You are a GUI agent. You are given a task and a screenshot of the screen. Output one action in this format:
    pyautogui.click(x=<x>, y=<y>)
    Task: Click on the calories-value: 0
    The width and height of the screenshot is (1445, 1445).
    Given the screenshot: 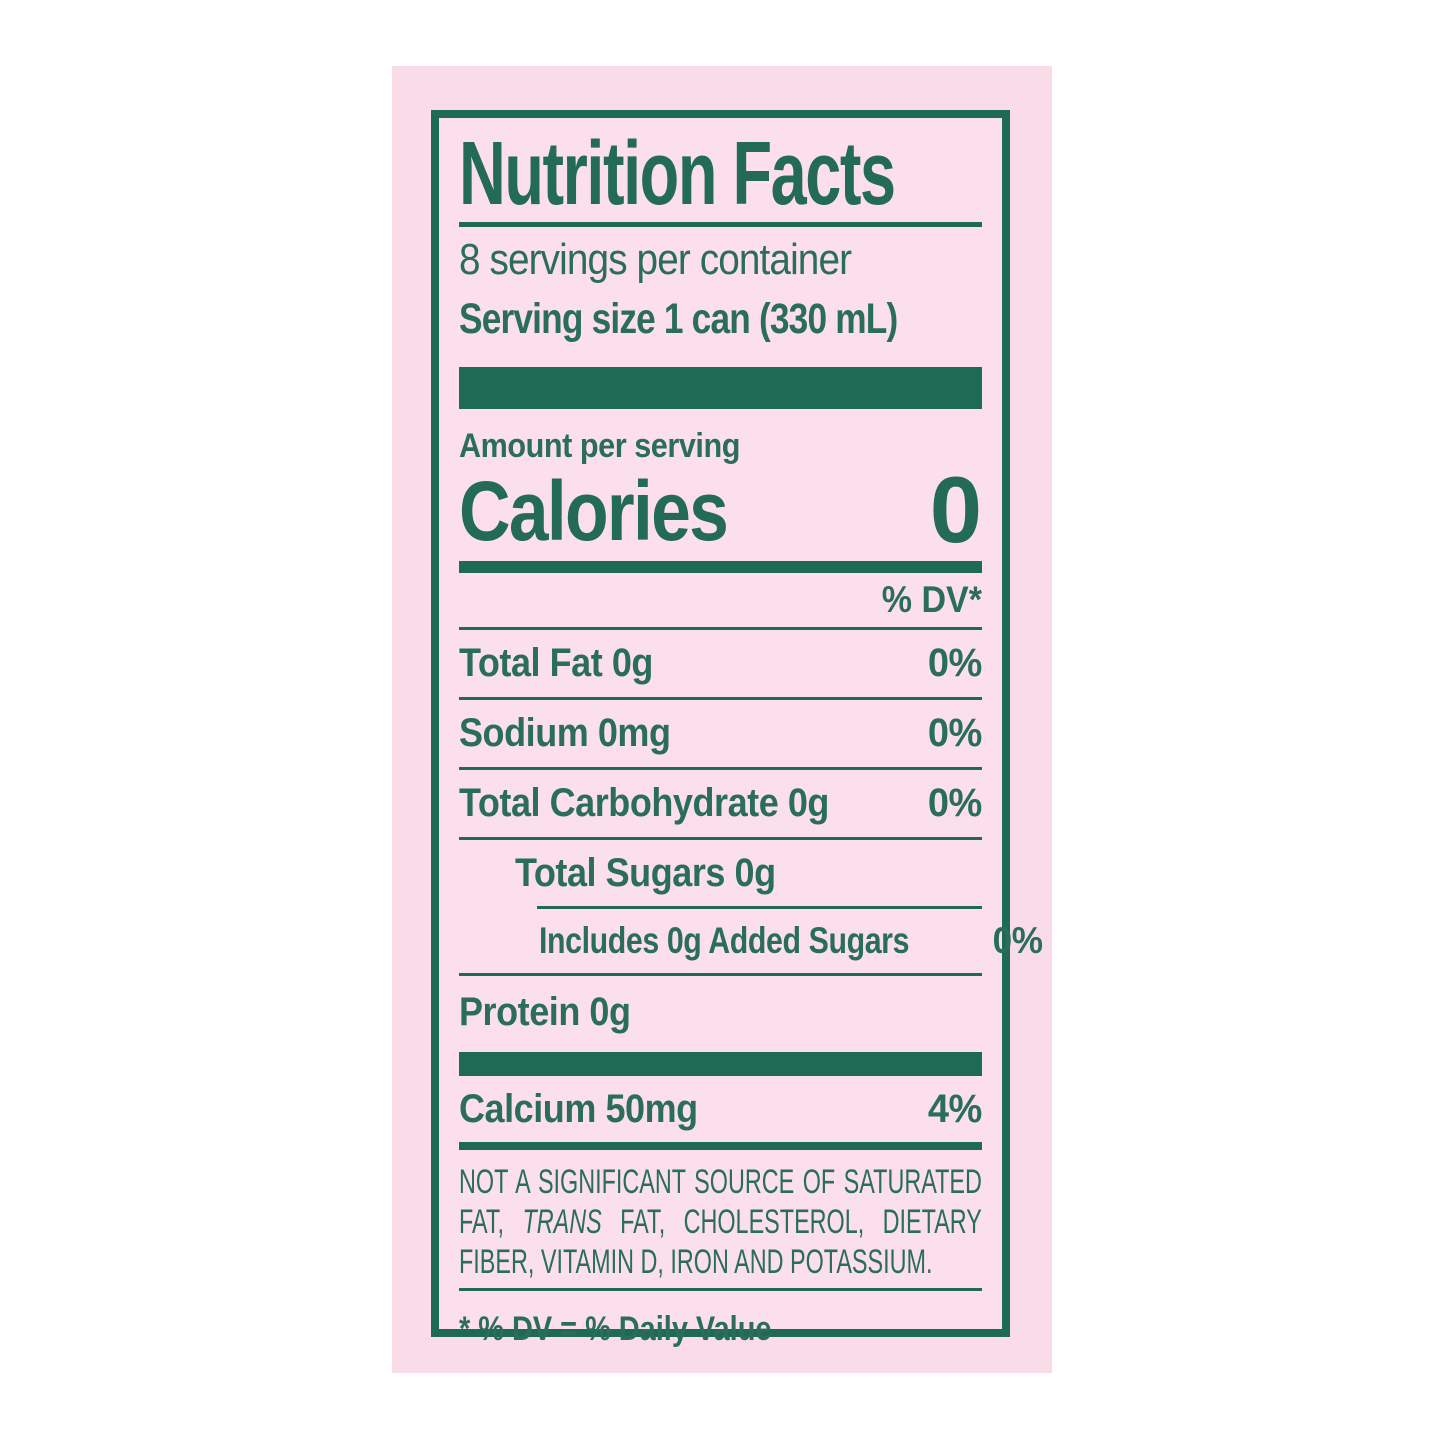 What is the action you would take?
    pyautogui.click(x=955, y=509)
    